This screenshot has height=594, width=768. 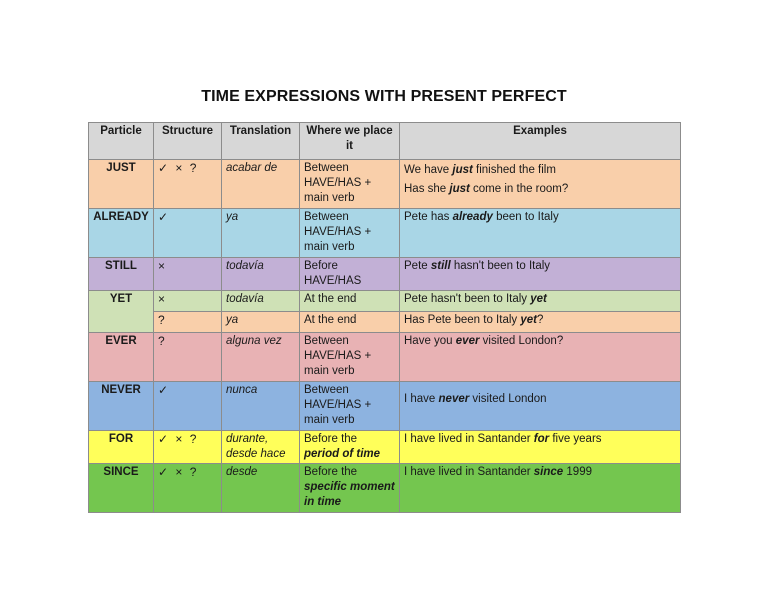 I want to click on translation-for: durante, desde hace, so click(x=260, y=447).